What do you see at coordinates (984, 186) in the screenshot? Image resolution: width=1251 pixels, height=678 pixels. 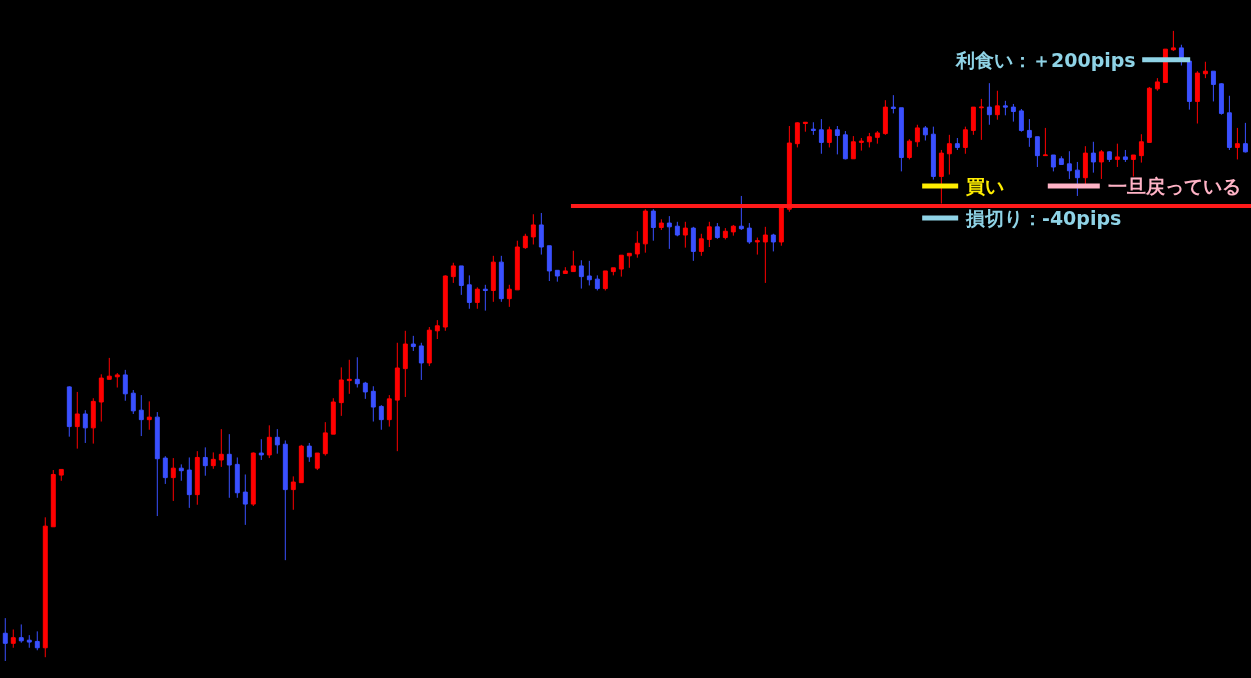 I see `ref-line-label: 買い` at bounding box center [984, 186].